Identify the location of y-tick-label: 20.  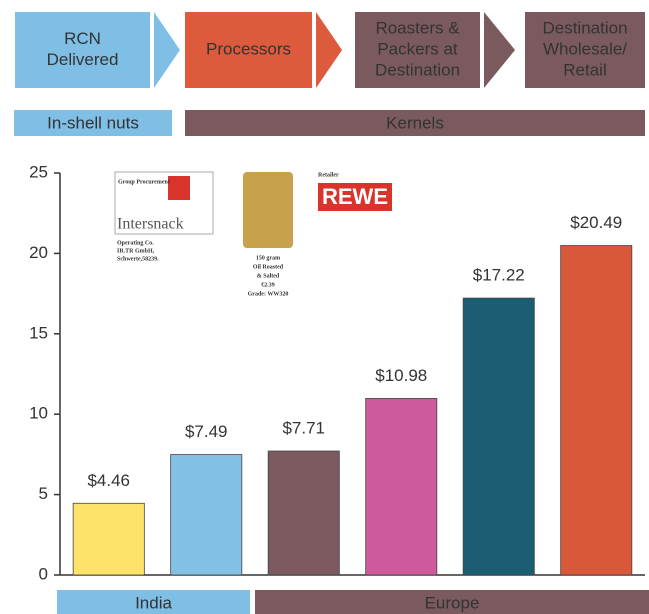
(38, 252).